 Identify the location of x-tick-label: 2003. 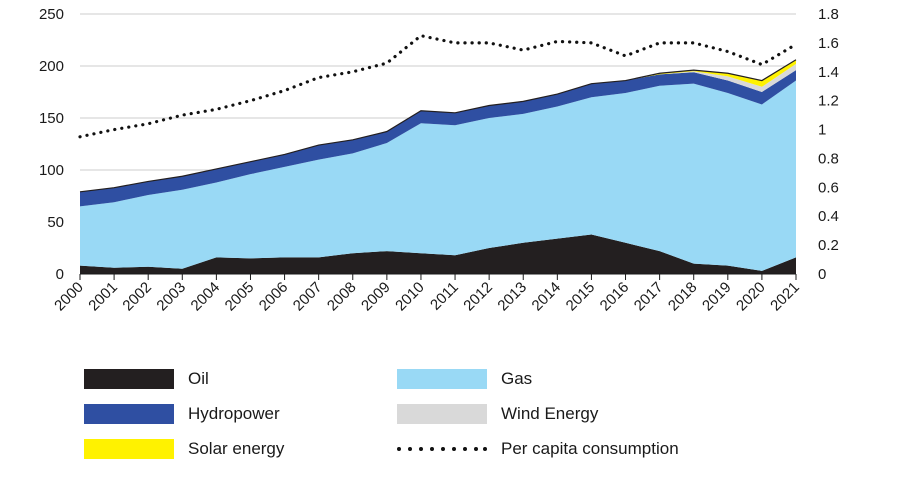
(171, 297).